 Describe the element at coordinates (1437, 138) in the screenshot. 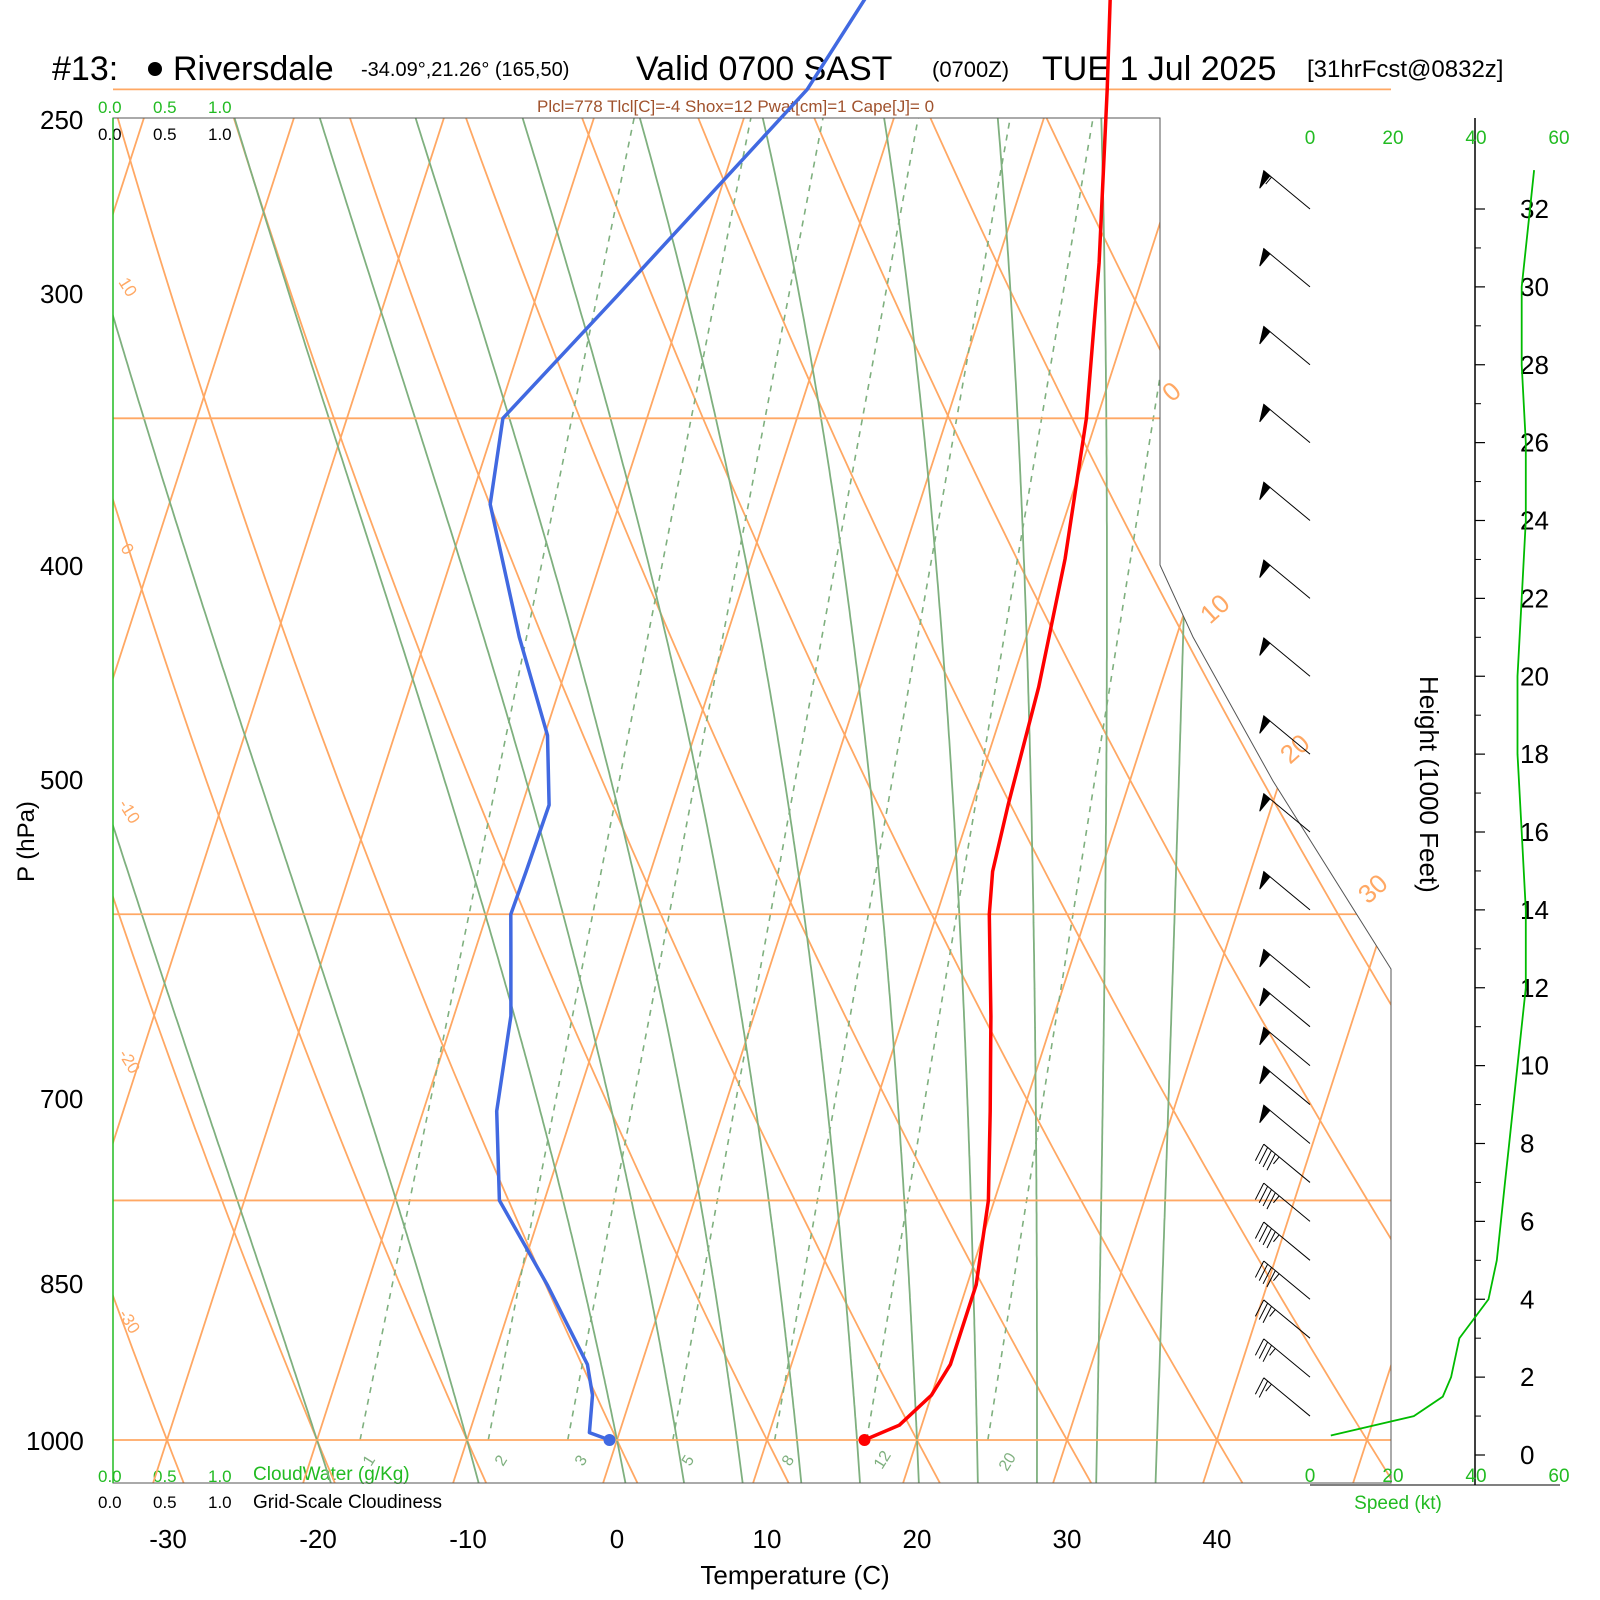

I see `speed-axis-top: 0 20 40 60` at that location.